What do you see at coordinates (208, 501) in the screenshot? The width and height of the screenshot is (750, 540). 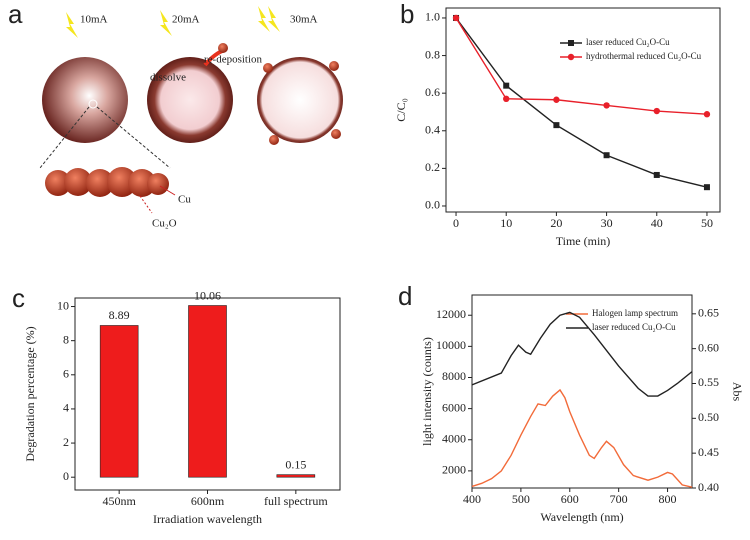 I see `x-tick-label: 600nm` at bounding box center [208, 501].